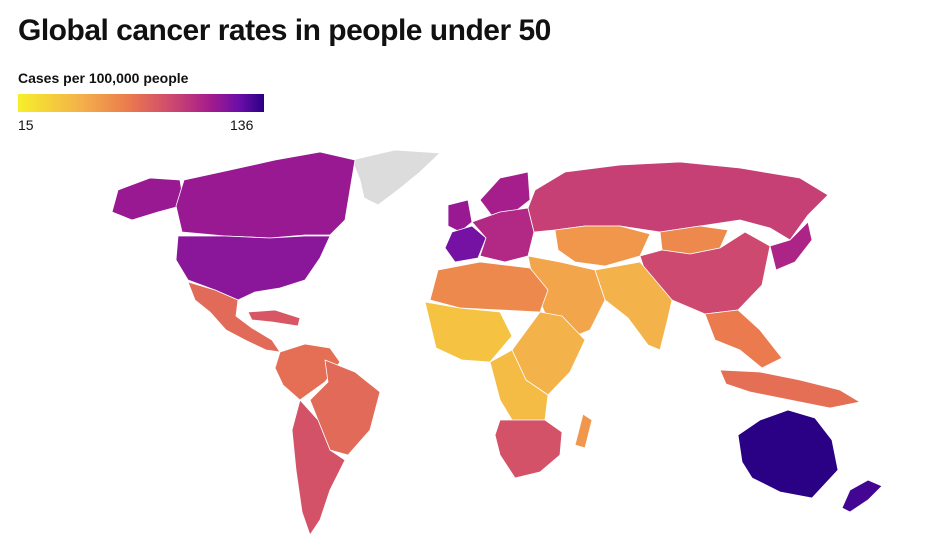  Describe the element at coordinates (465, 244) in the screenshot. I see `region-france` at that location.